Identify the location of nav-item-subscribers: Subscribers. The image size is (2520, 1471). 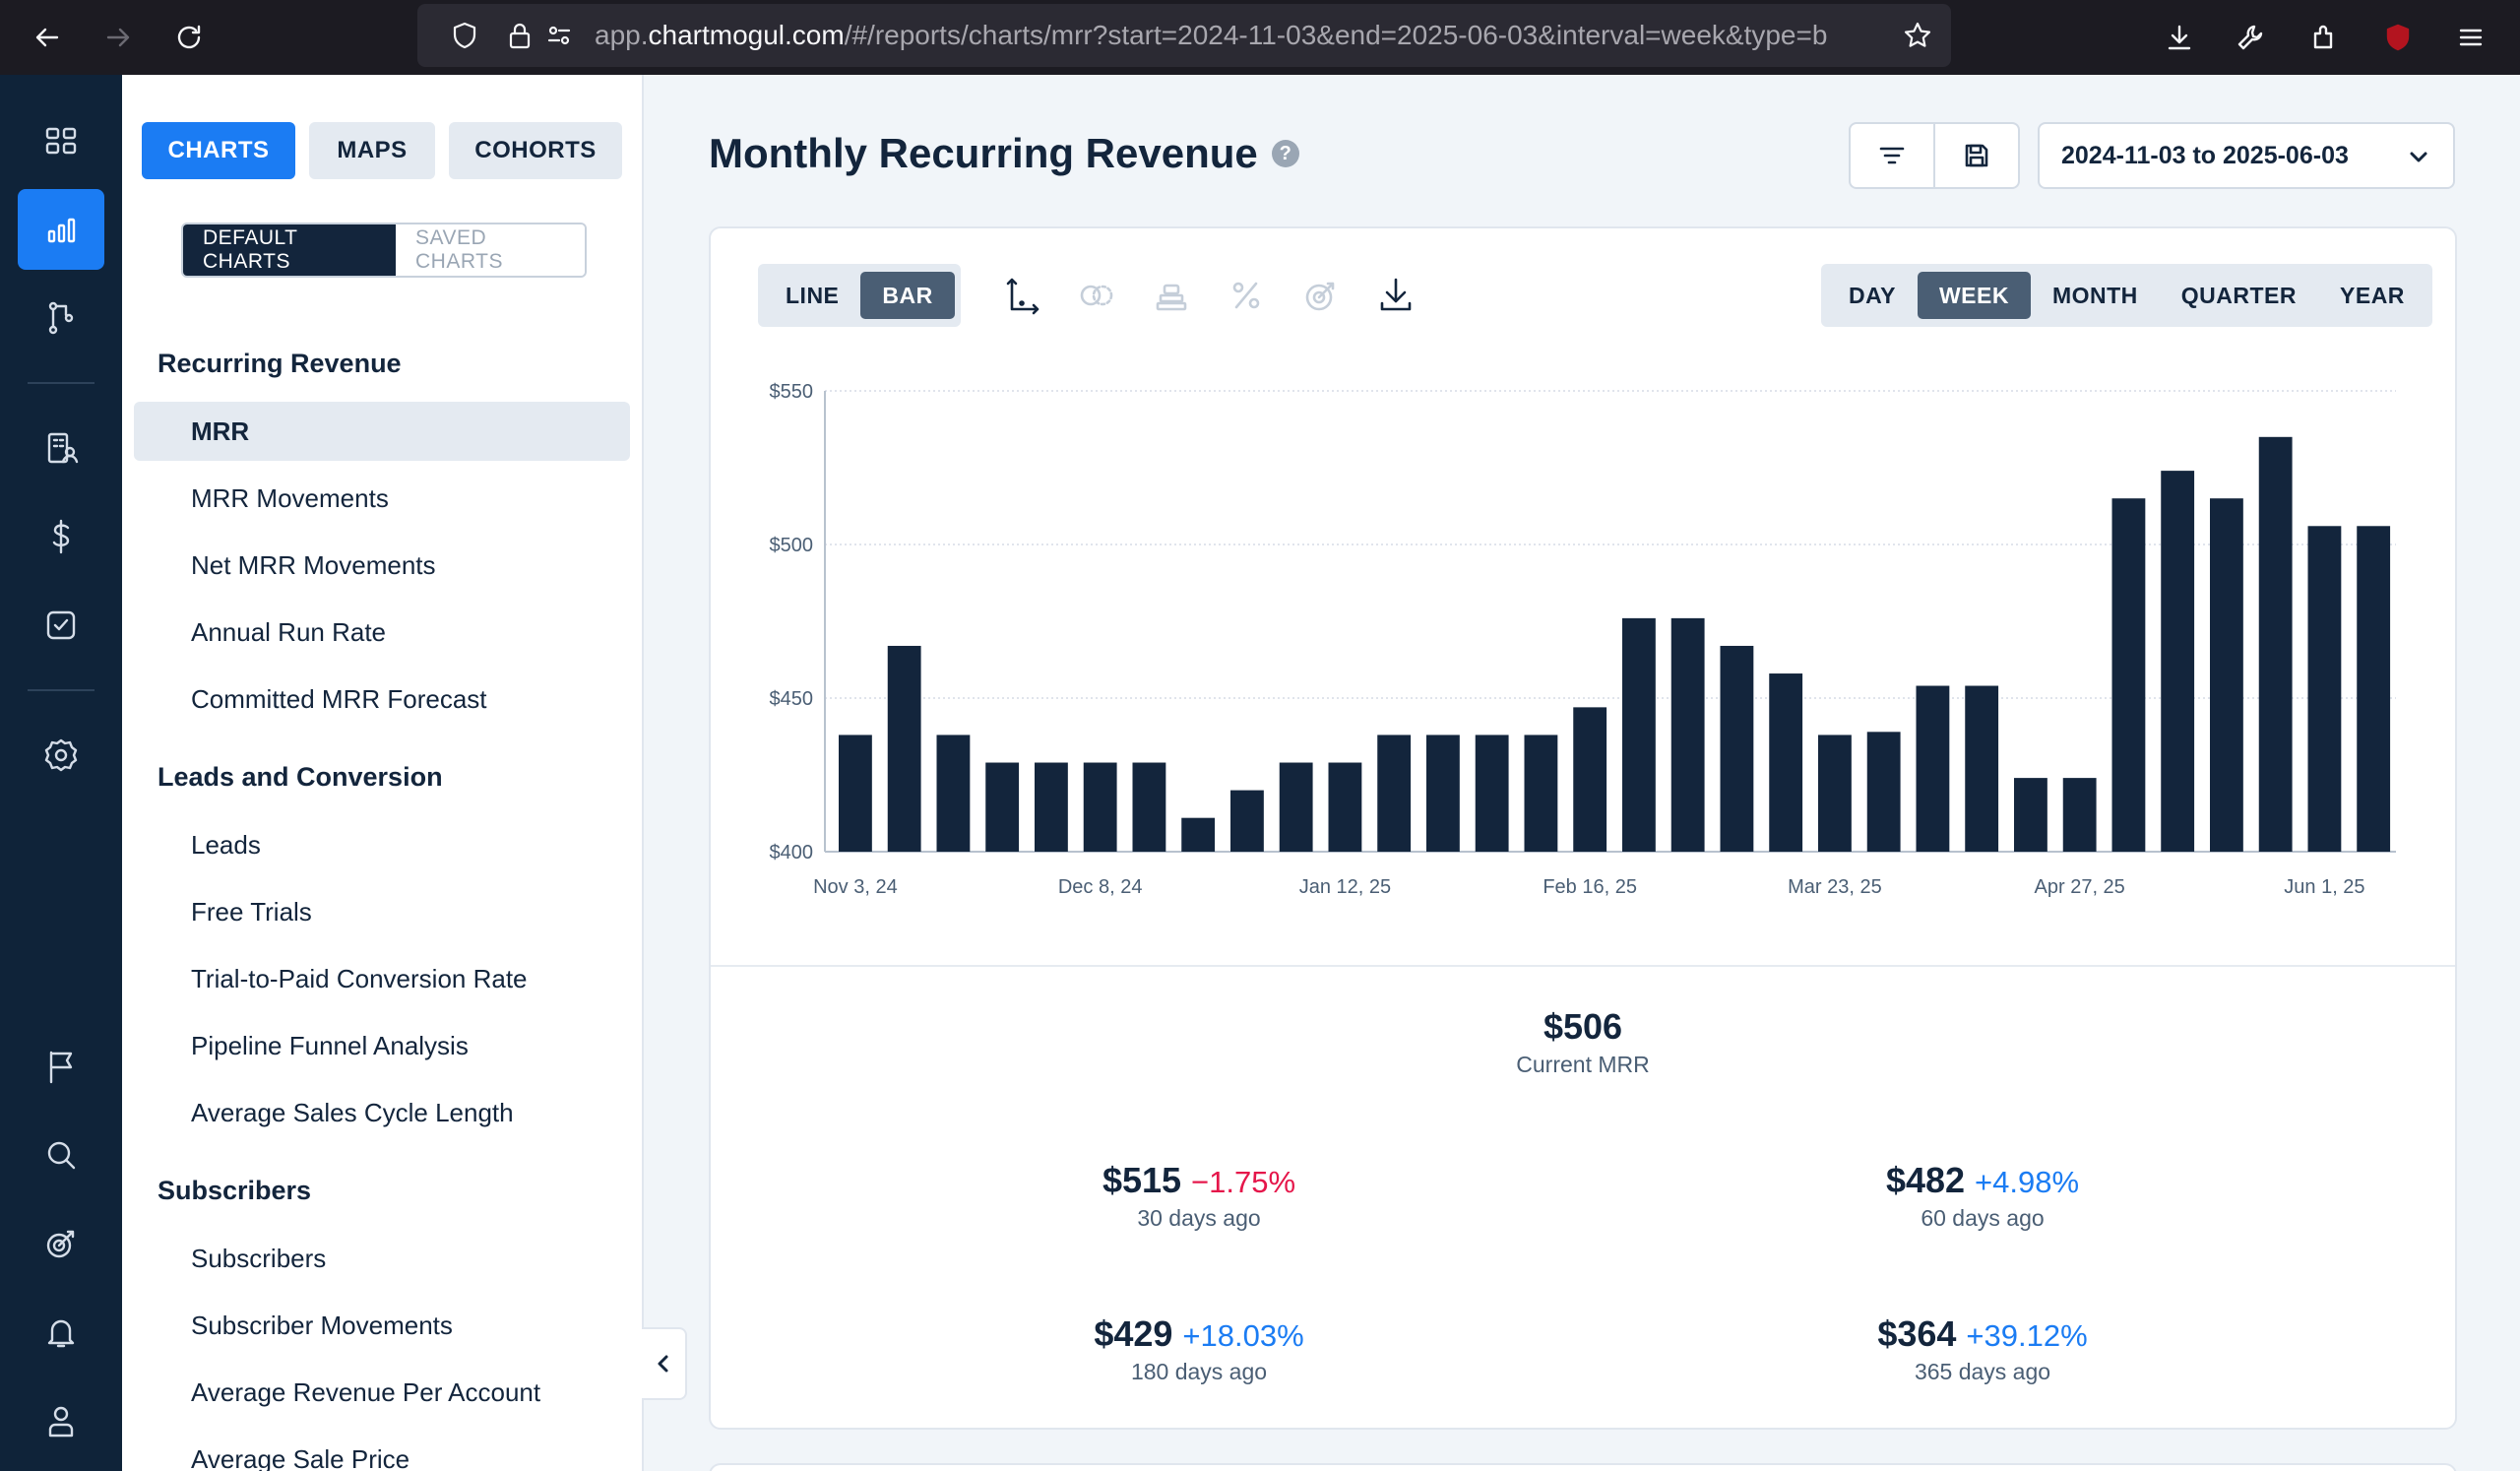
(259, 1258).